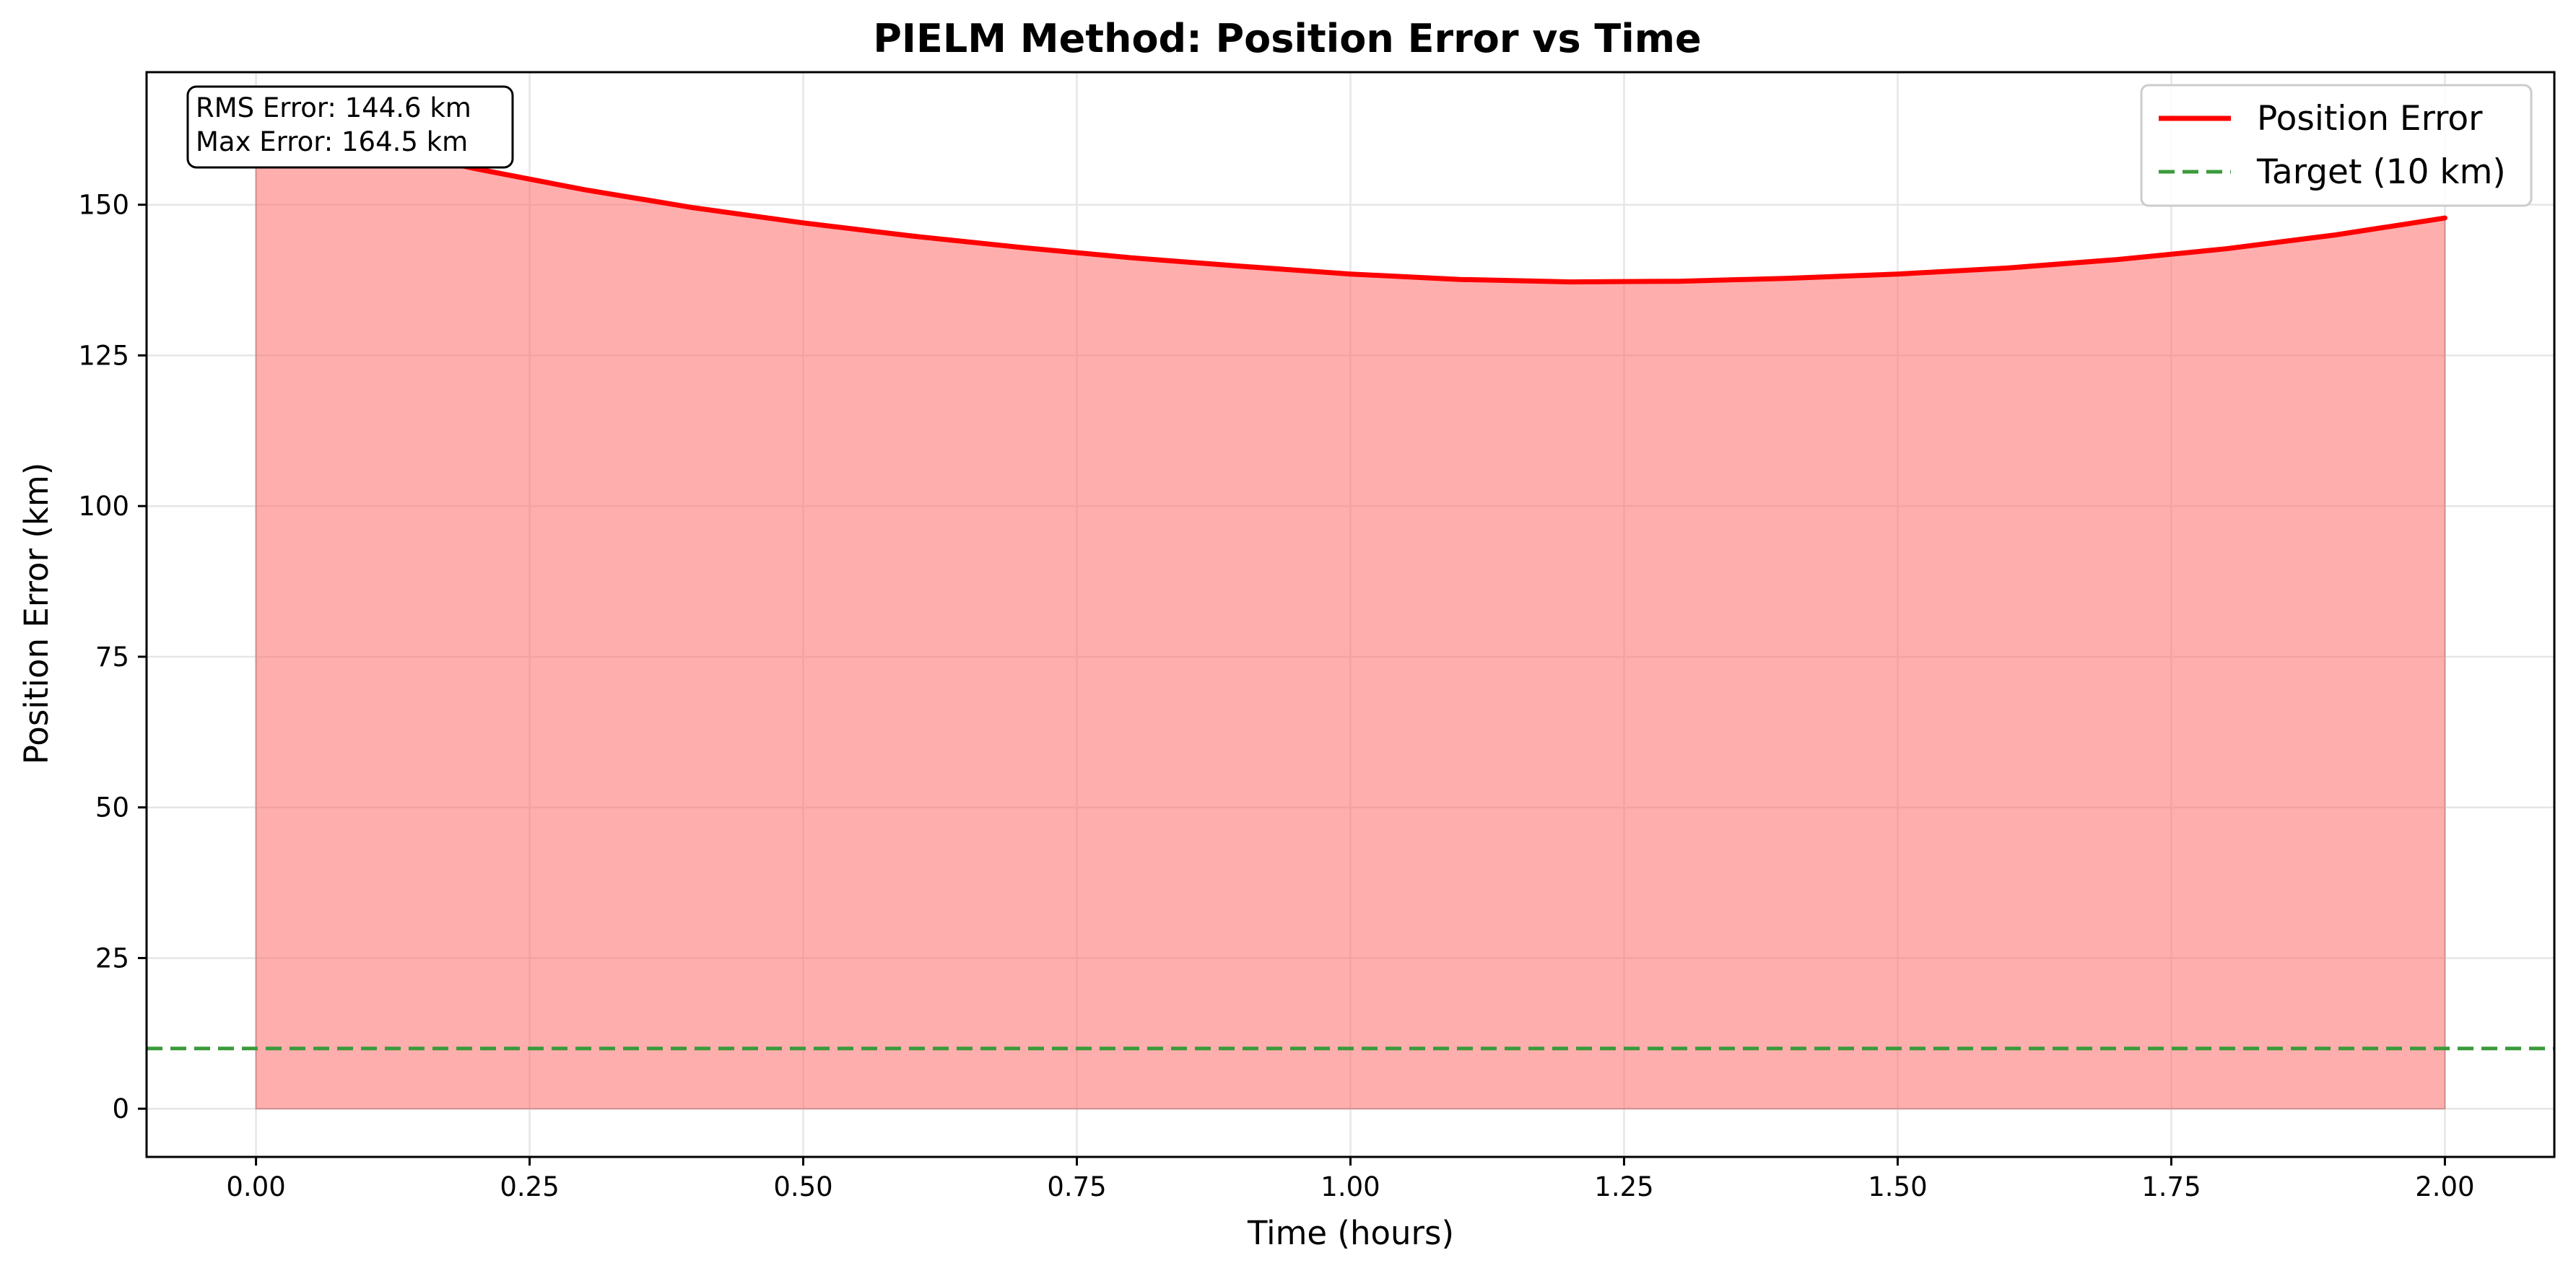  What do you see at coordinates (1287, 38) in the screenshot?
I see `chart-title: PIELM Method: Position Error vs Time` at bounding box center [1287, 38].